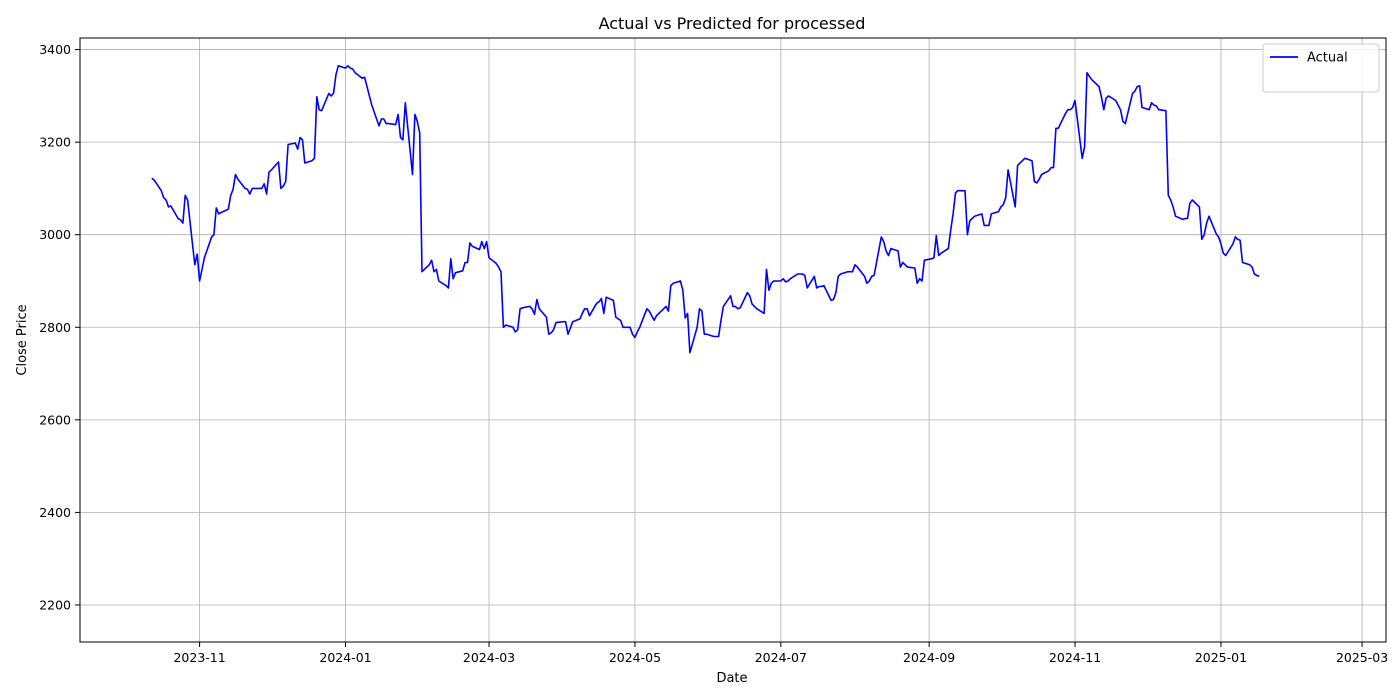 This screenshot has width=1400, height=700. I want to click on x-tick-label: 2024-07, so click(781, 657).